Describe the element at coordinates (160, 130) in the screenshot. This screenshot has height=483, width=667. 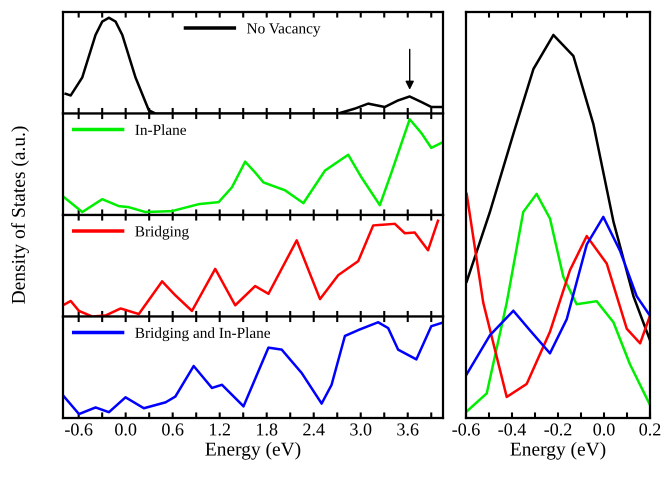
I see `legend-label: In-Plane` at that location.